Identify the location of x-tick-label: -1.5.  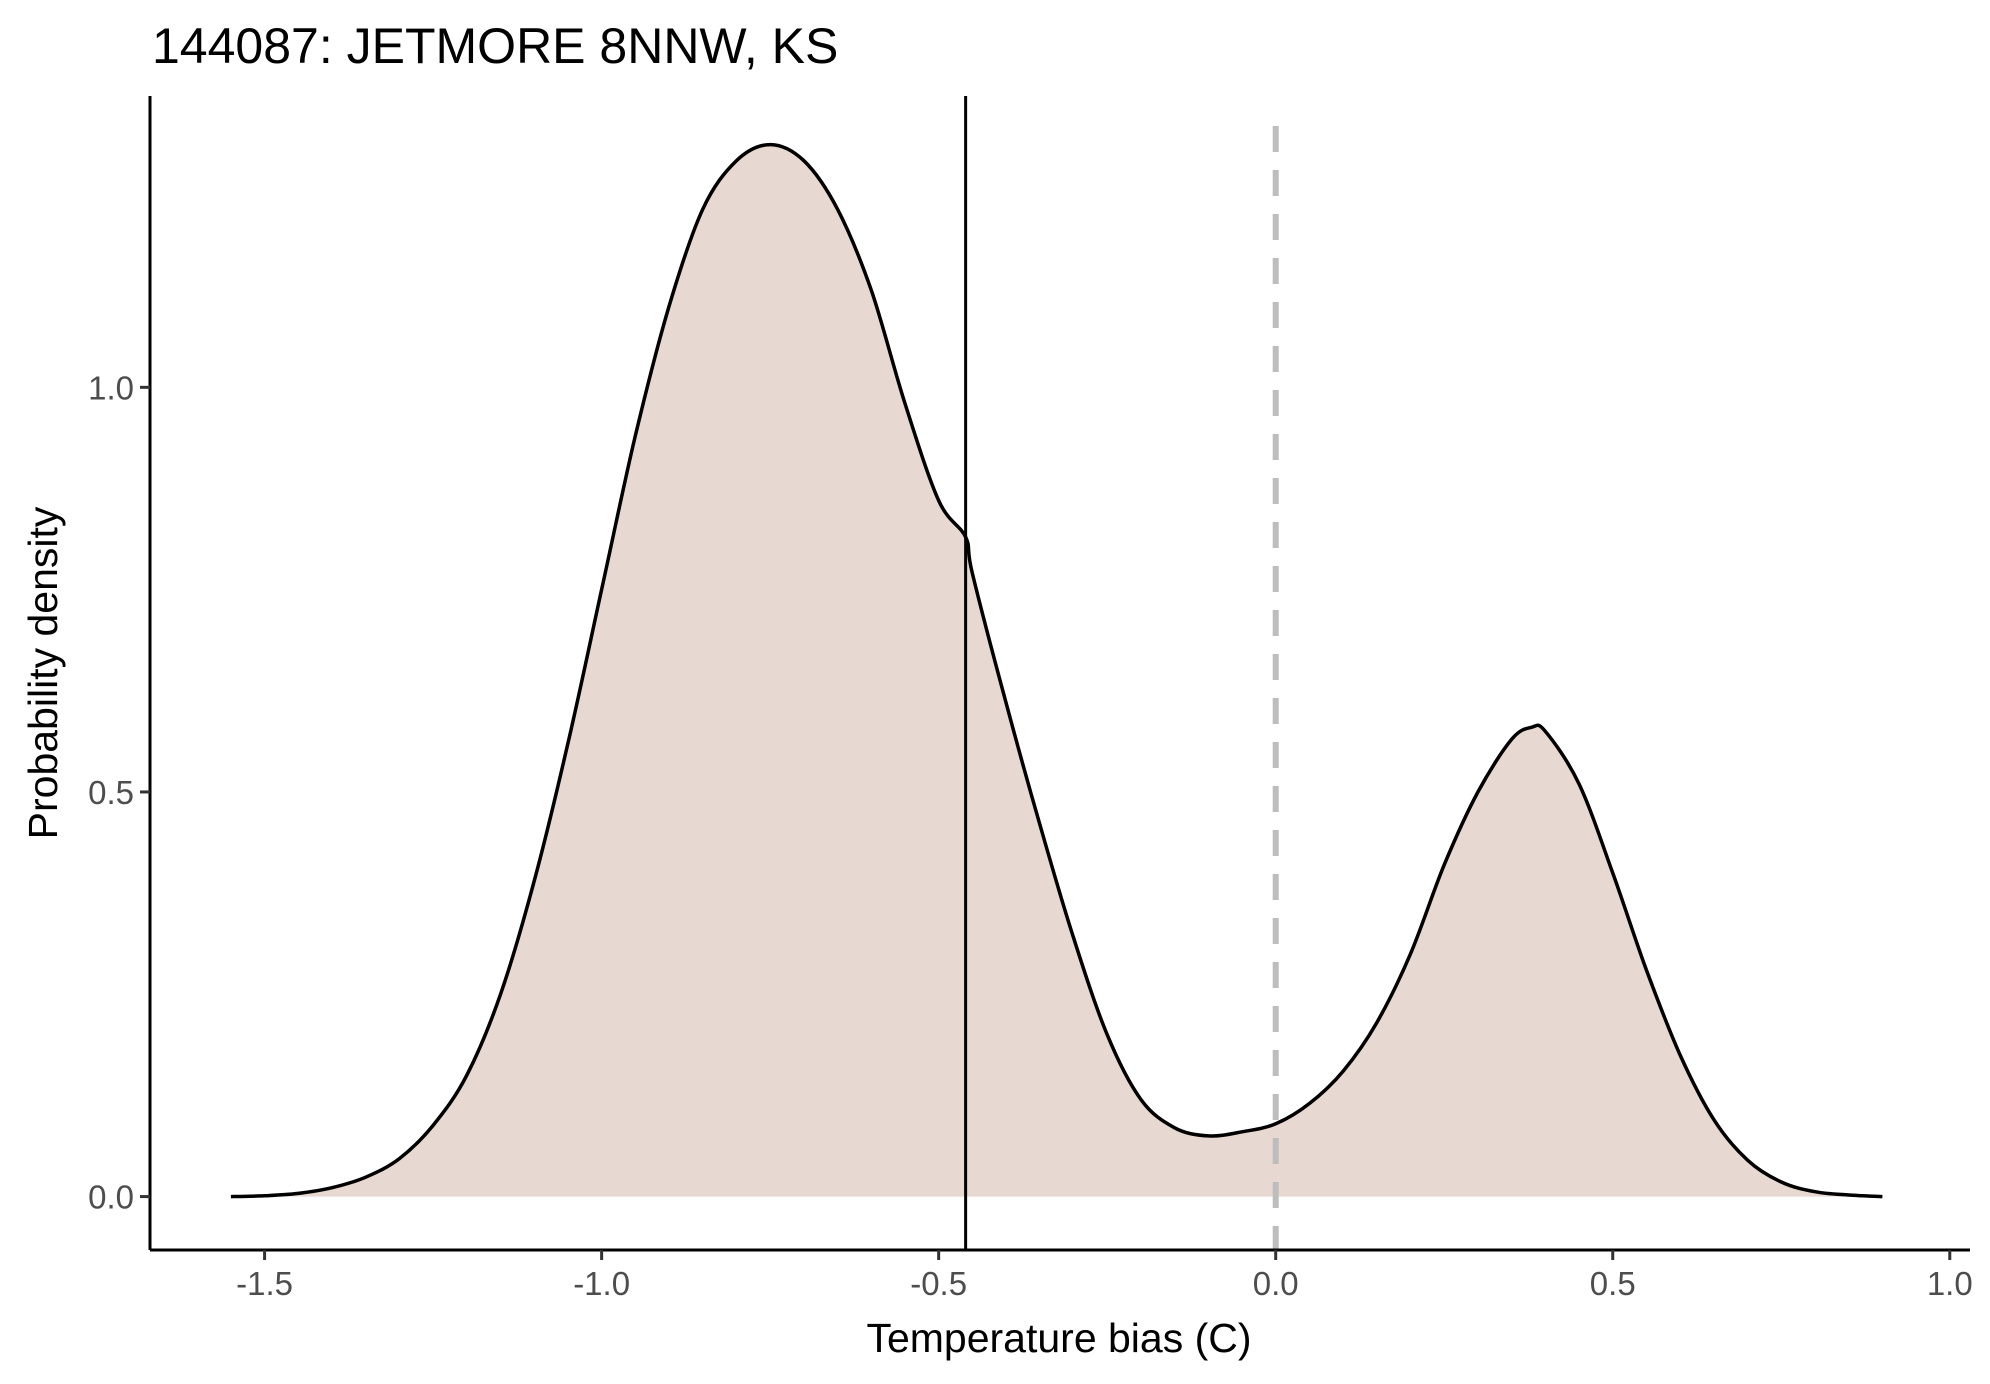
(264, 1283).